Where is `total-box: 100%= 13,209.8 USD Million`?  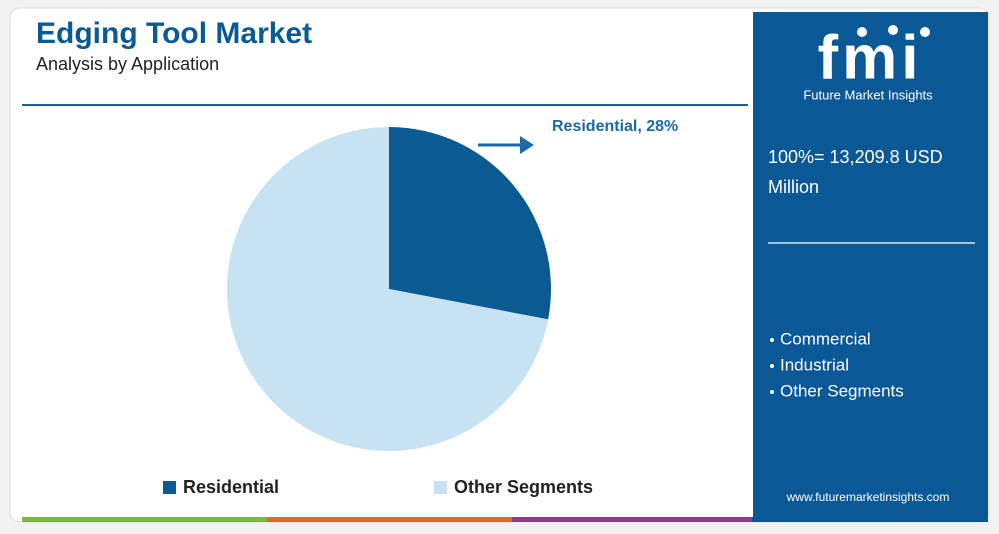 total-box: 100%= 13,209.8 USD Million is located at coordinates (855, 172).